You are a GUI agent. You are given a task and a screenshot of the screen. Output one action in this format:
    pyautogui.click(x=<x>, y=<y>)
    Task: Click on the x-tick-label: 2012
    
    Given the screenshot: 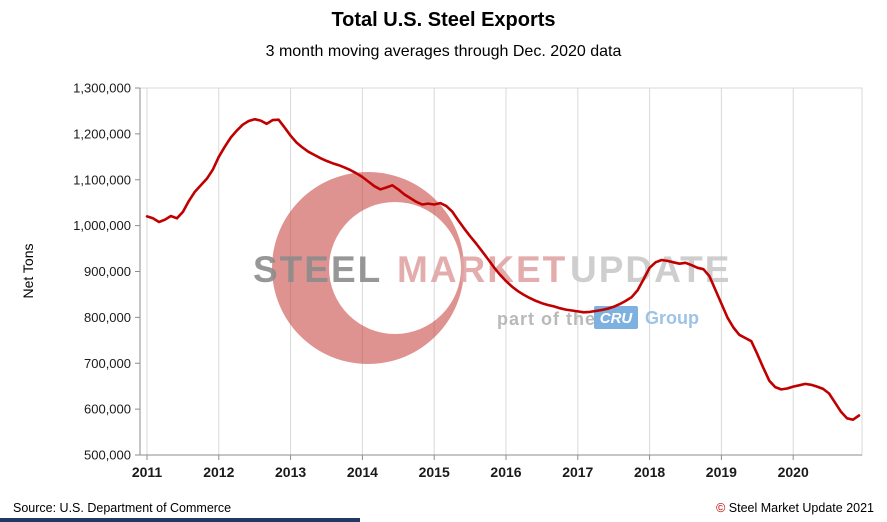 What is the action you would take?
    pyautogui.click(x=218, y=472)
    